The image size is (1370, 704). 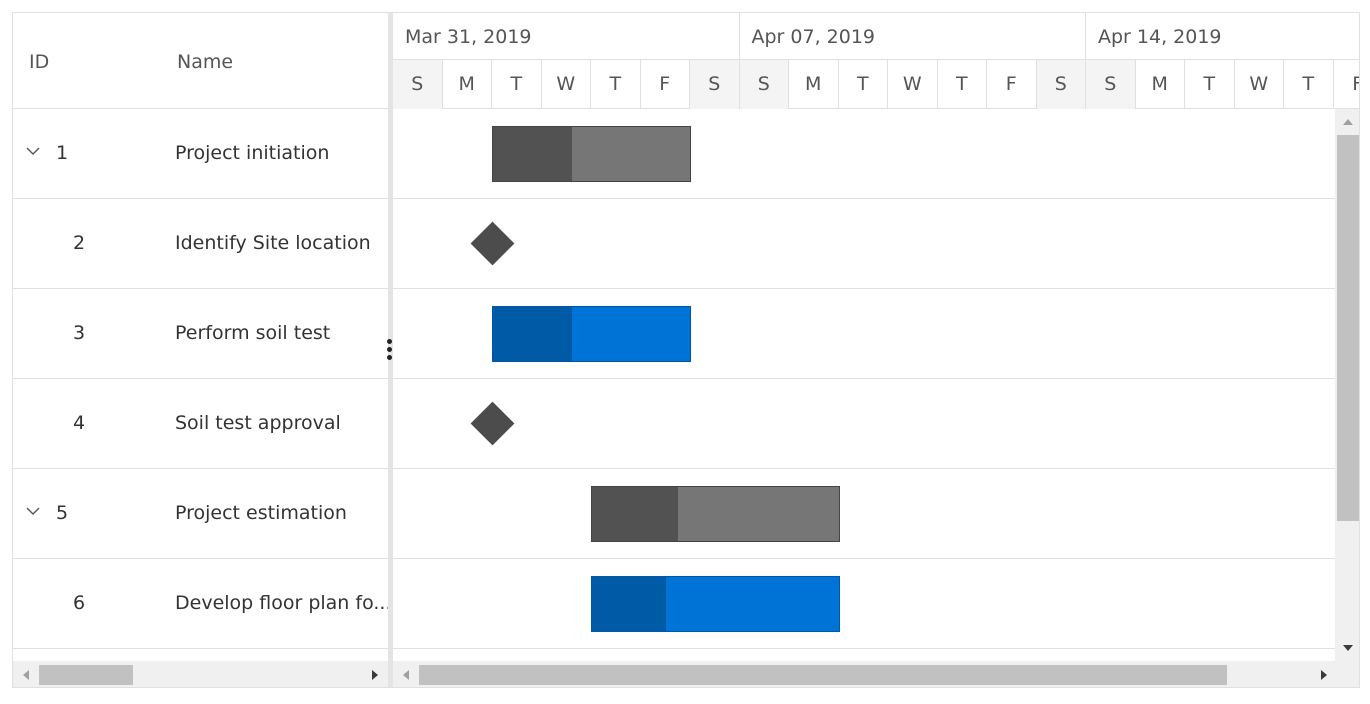 I want to click on task-name: Perform soil test, so click(x=253, y=333).